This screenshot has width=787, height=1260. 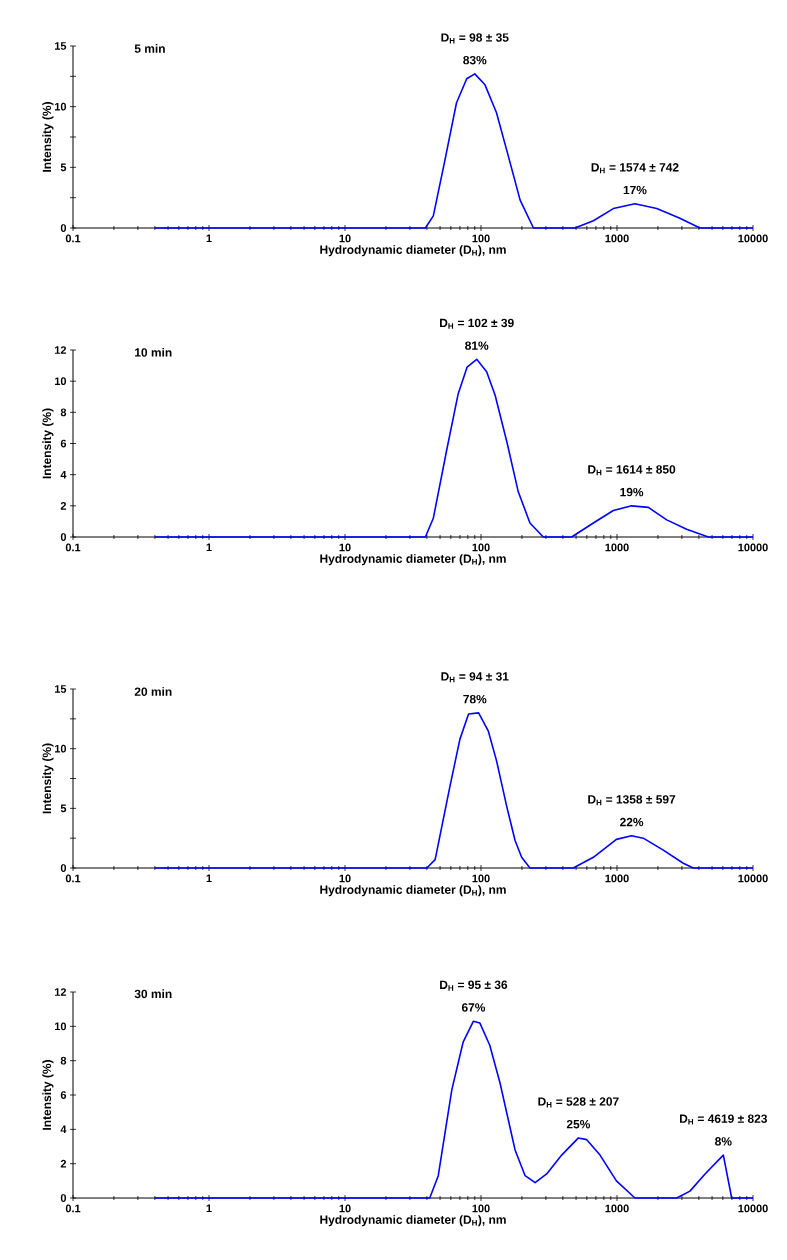 I want to click on annotation: D$_{H}$ = 102 ± 39, so click(x=477, y=323).